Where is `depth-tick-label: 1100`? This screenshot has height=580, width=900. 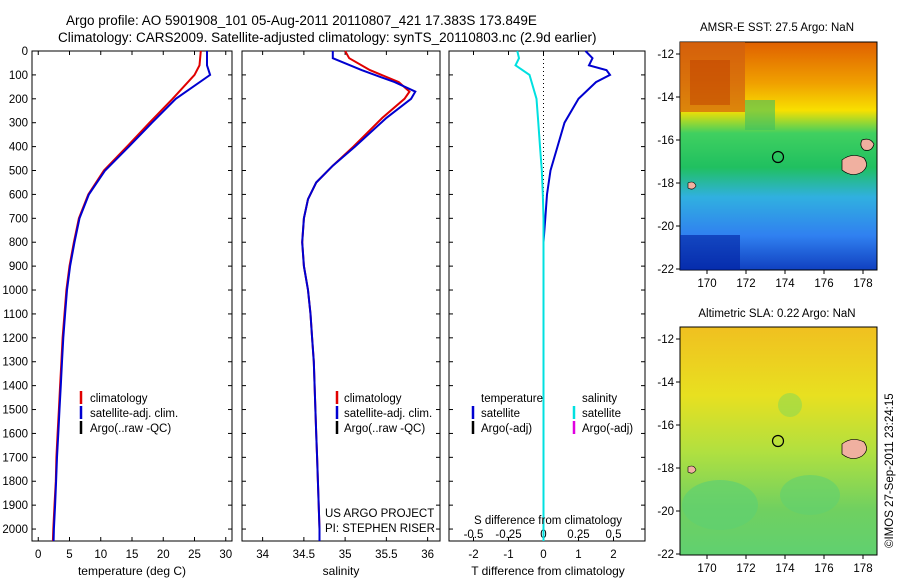
depth-tick-label: 1100 is located at coordinates (15, 315).